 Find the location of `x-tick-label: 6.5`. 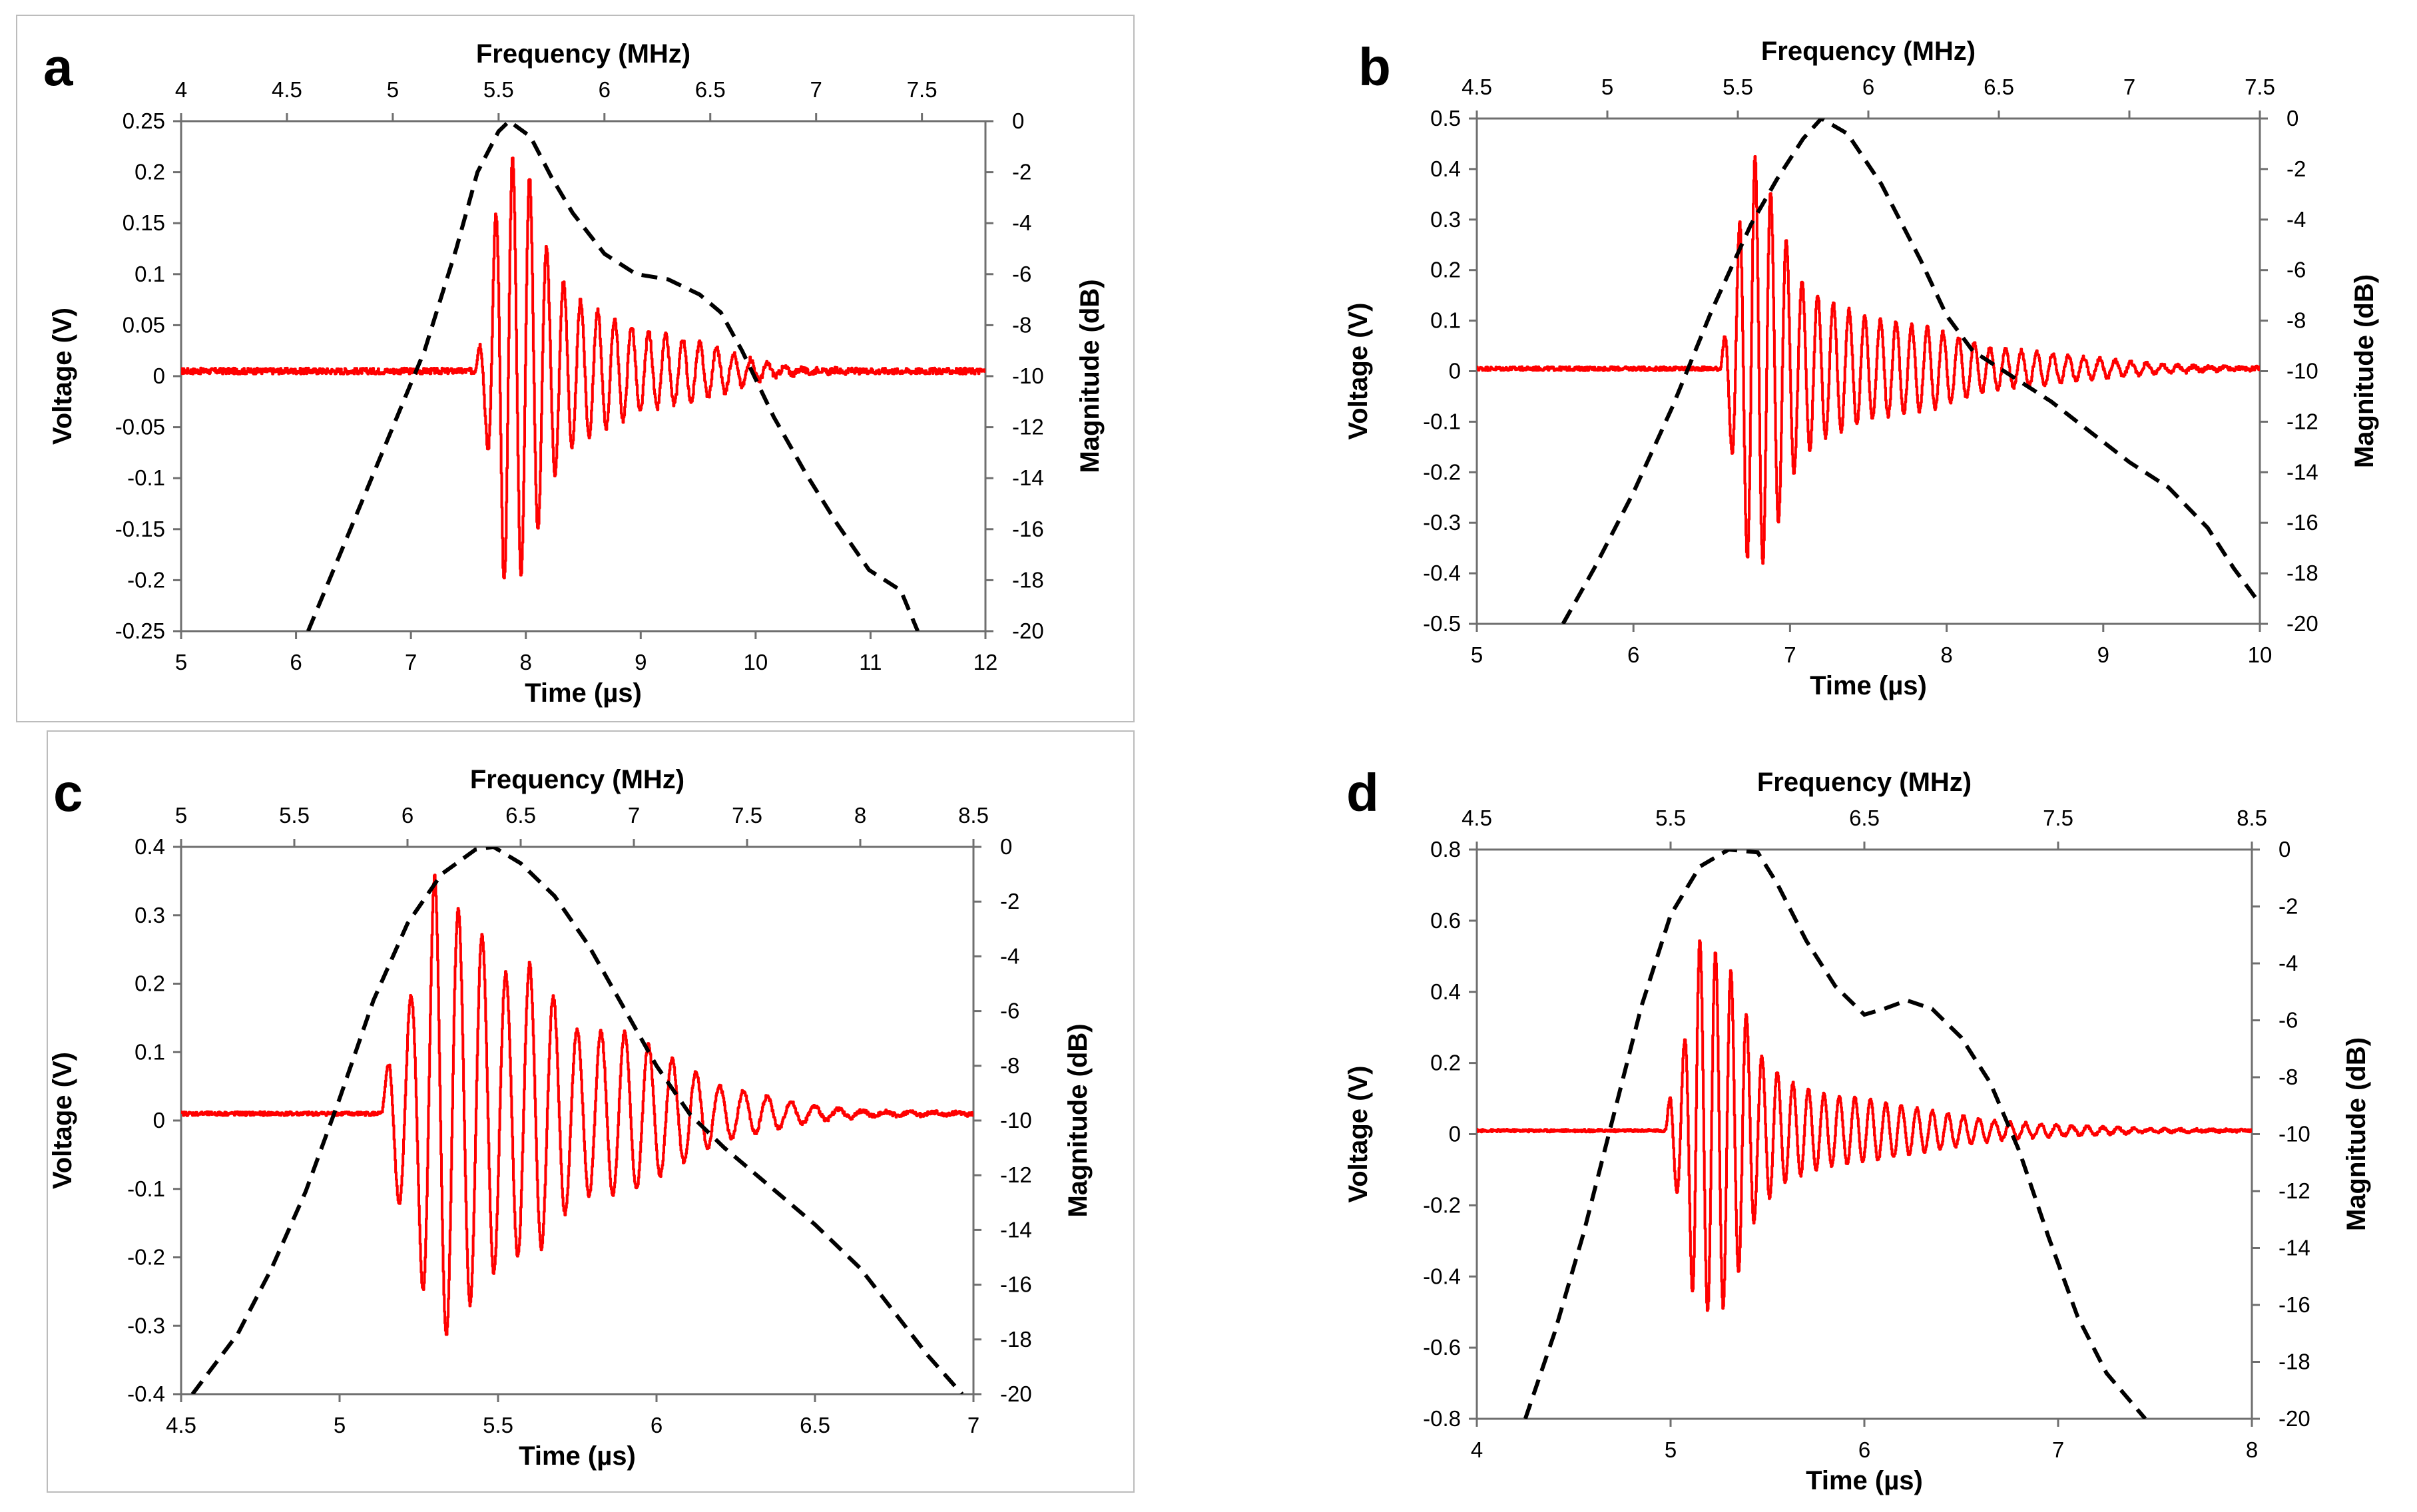

x-tick-label: 6.5 is located at coordinates (815, 1425).